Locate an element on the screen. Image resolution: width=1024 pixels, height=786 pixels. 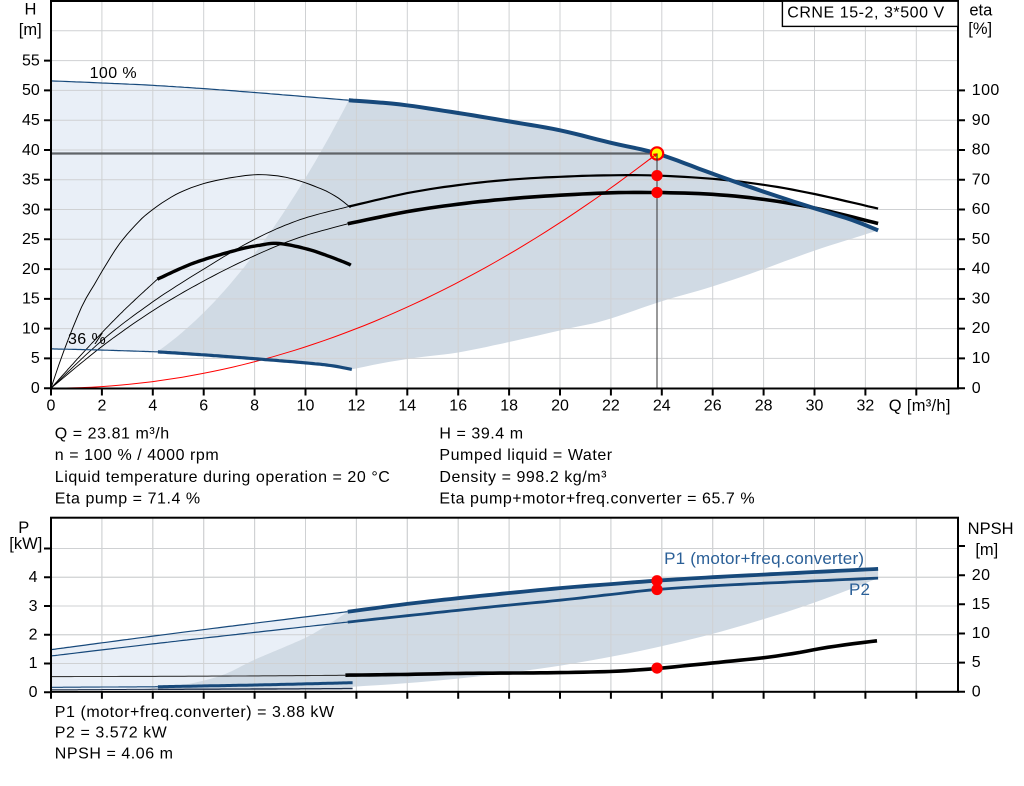
svg-text: P1 (motor+freq.converter) is located at coordinates (764, 558).